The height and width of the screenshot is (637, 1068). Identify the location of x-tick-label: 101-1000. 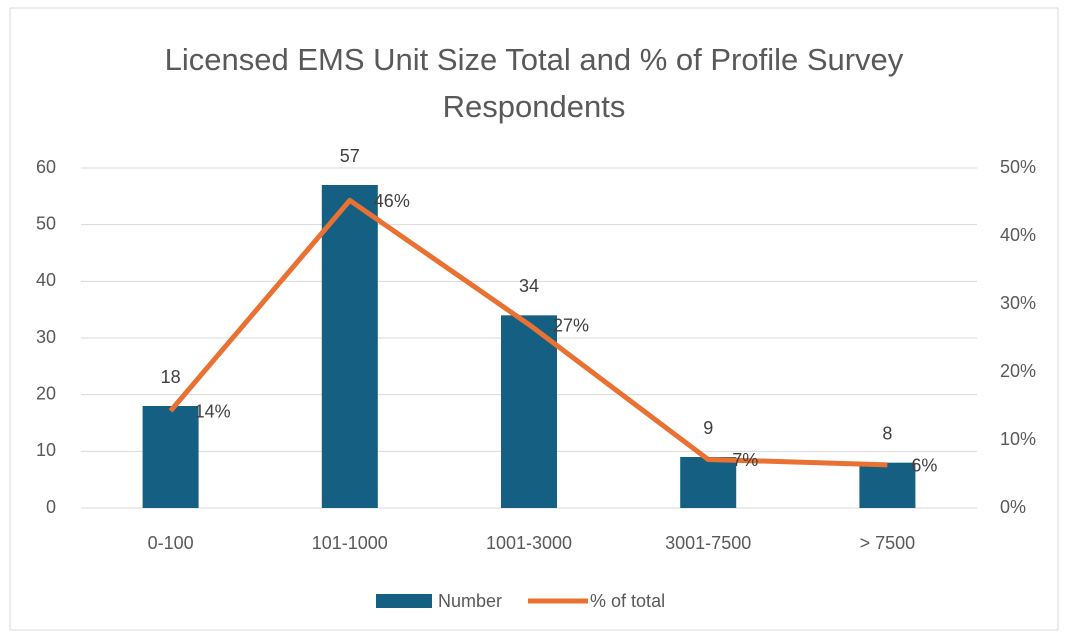
(350, 543).